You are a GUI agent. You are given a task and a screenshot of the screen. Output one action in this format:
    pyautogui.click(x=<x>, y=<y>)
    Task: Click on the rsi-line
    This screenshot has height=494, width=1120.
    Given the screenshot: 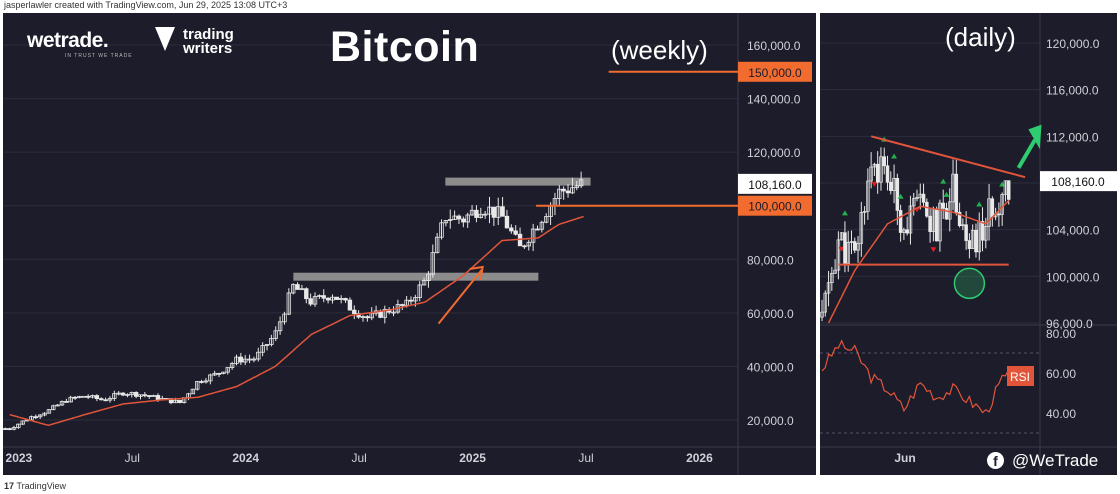 What is the action you would take?
    pyautogui.click(x=915, y=376)
    